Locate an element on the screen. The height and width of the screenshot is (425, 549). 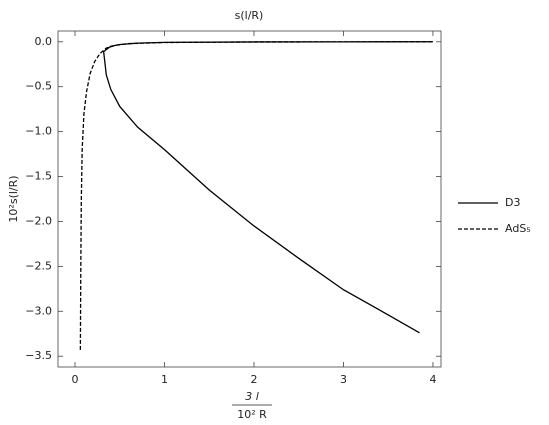
legend-label: AdS₅ is located at coordinates (518, 228).